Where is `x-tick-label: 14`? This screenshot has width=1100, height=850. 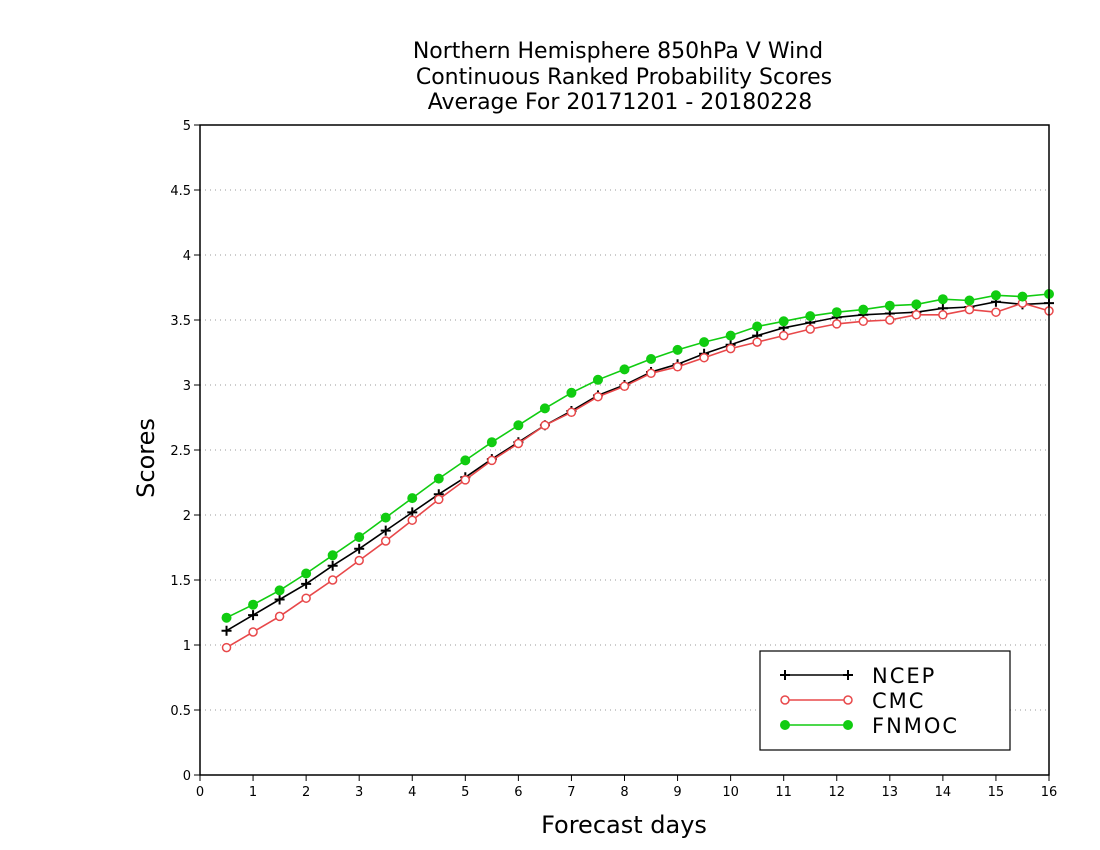 x-tick-label: 14 is located at coordinates (943, 792).